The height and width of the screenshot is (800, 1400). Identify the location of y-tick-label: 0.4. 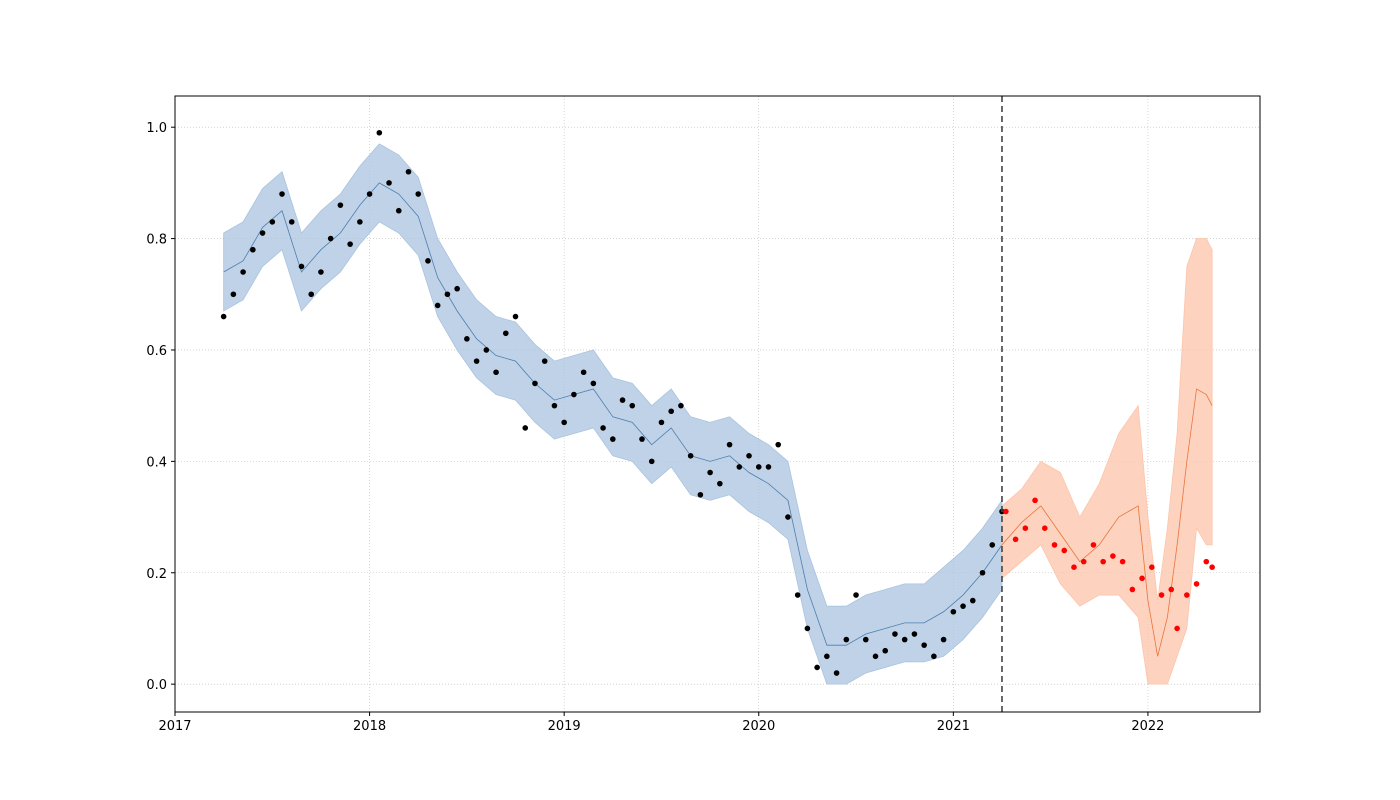
(156, 462).